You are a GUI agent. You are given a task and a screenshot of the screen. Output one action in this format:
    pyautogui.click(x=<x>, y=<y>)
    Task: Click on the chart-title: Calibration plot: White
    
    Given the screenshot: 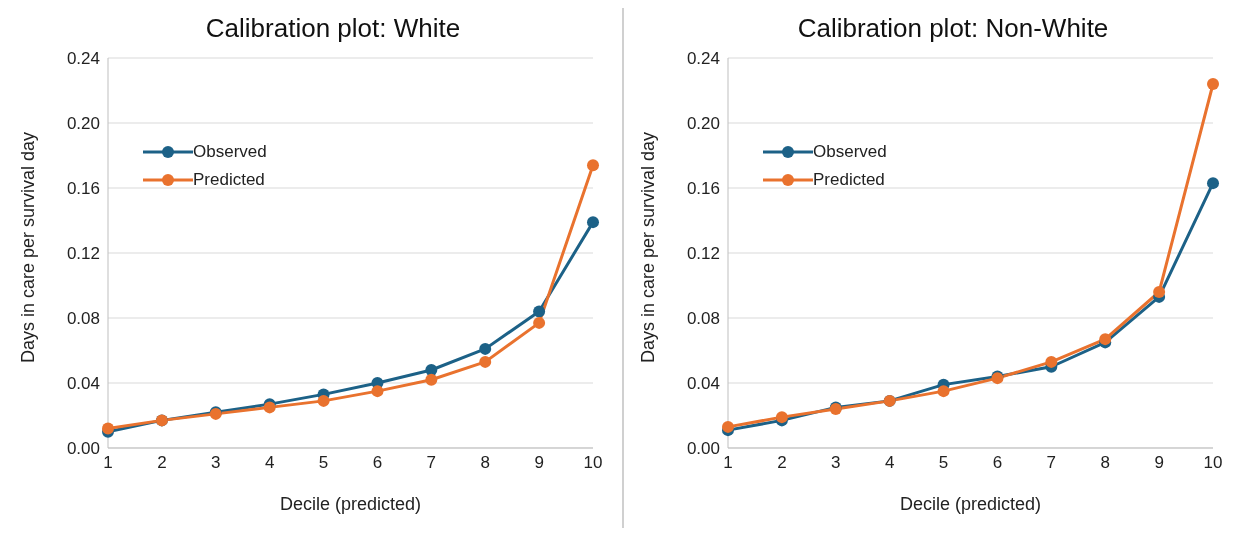 What is the action you would take?
    pyautogui.click(x=333, y=28)
    